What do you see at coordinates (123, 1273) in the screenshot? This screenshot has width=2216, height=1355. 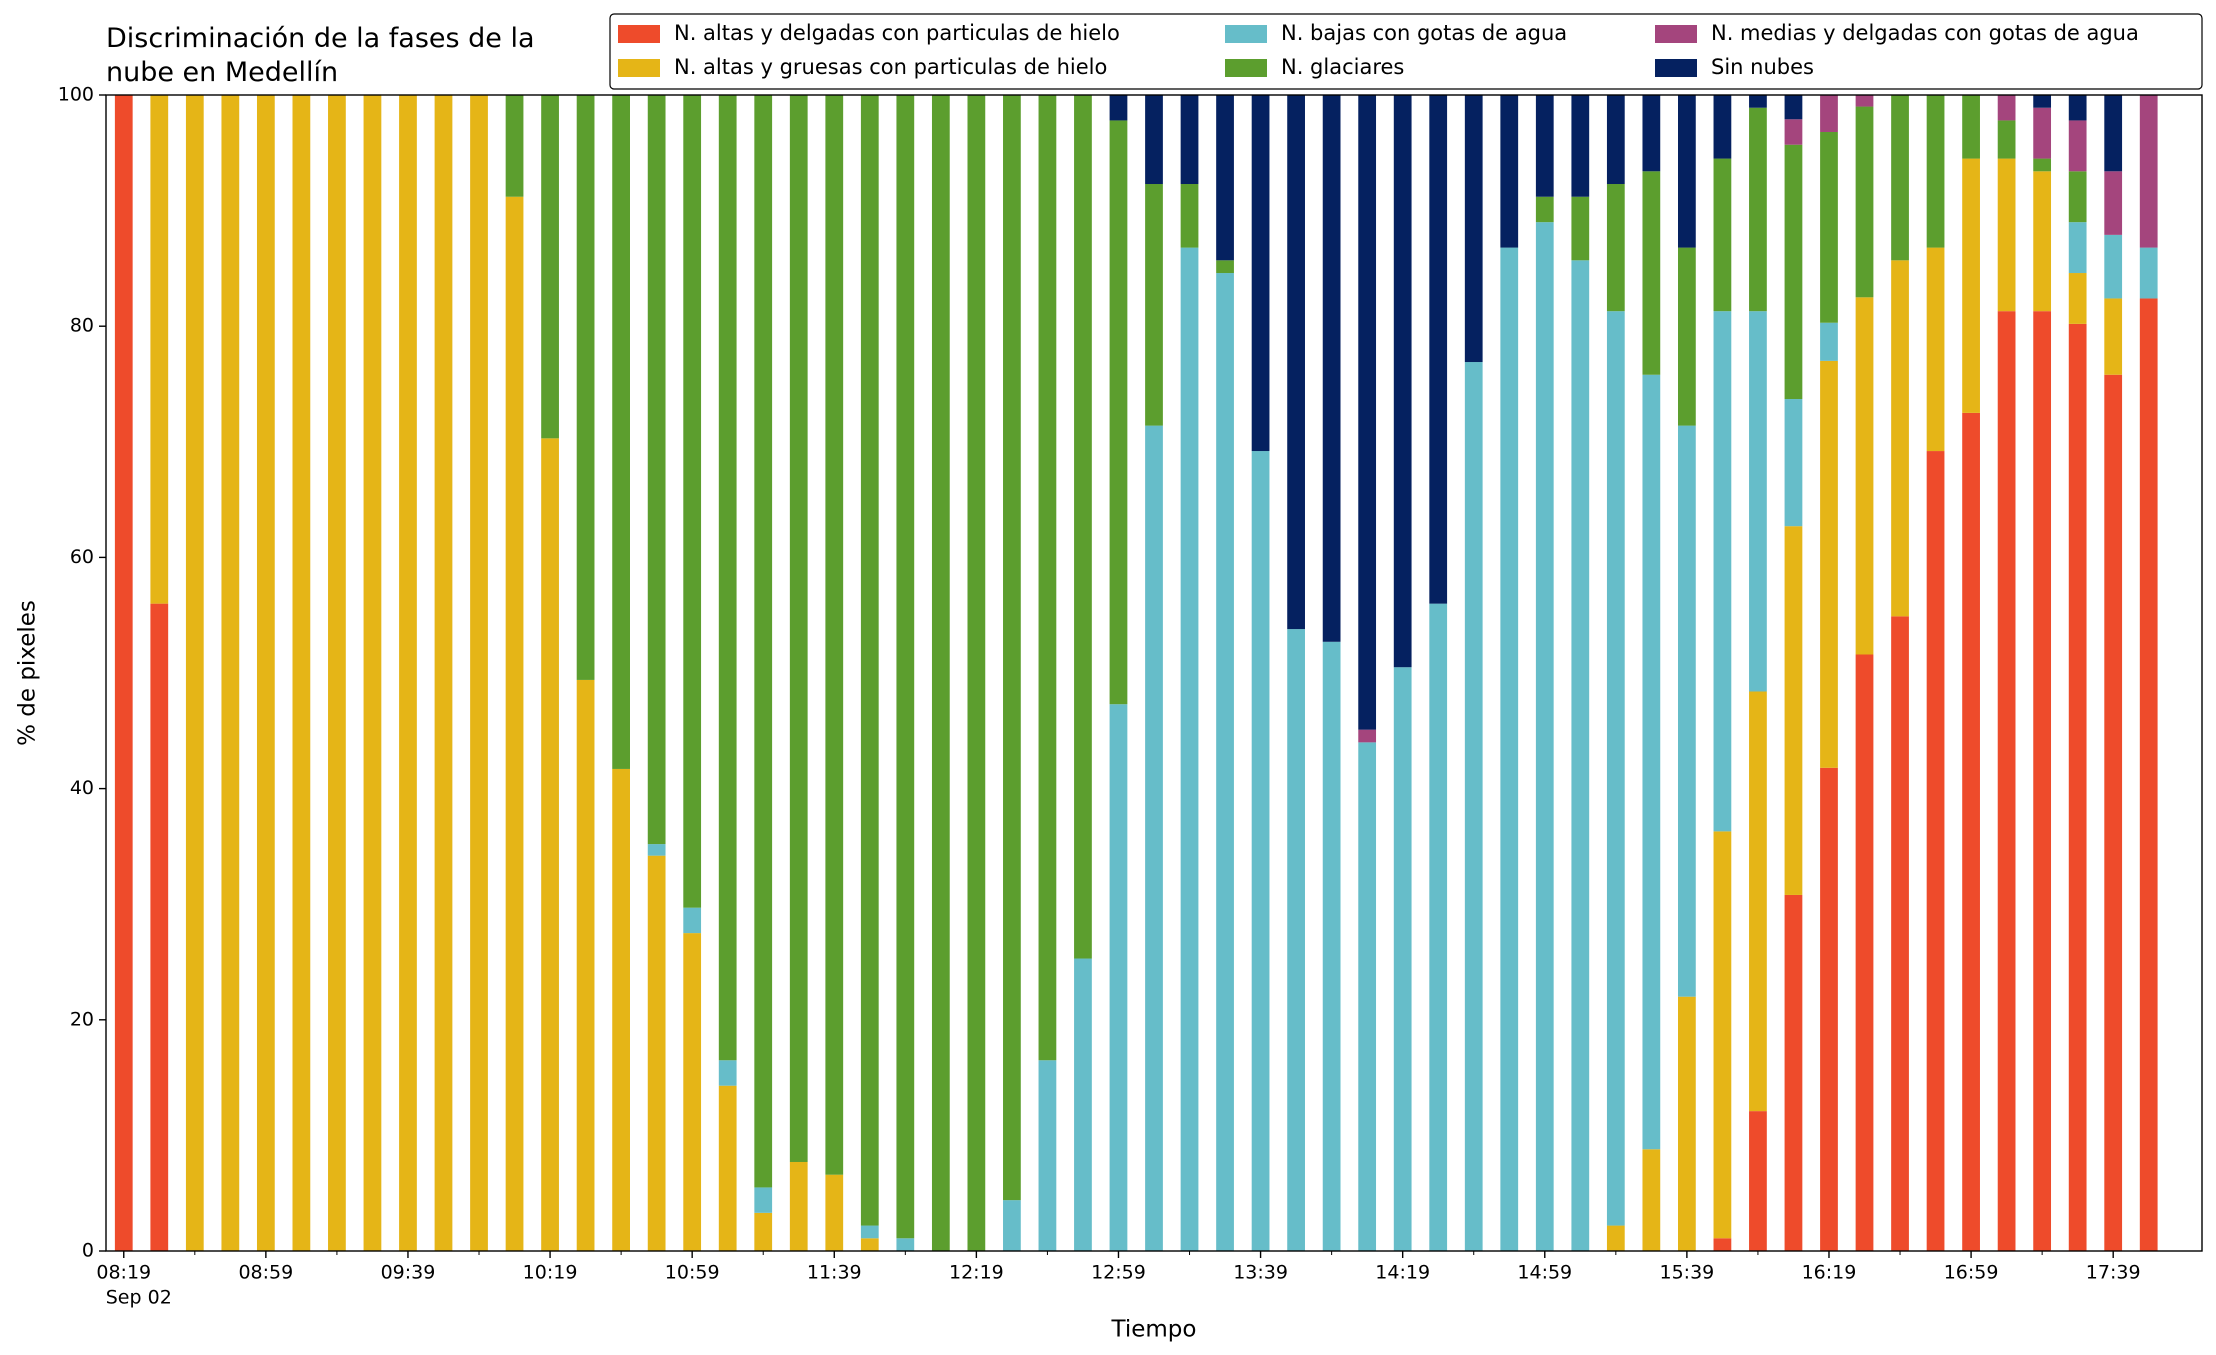 I see `x-tick-label: 08:19` at bounding box center [123, 1273].